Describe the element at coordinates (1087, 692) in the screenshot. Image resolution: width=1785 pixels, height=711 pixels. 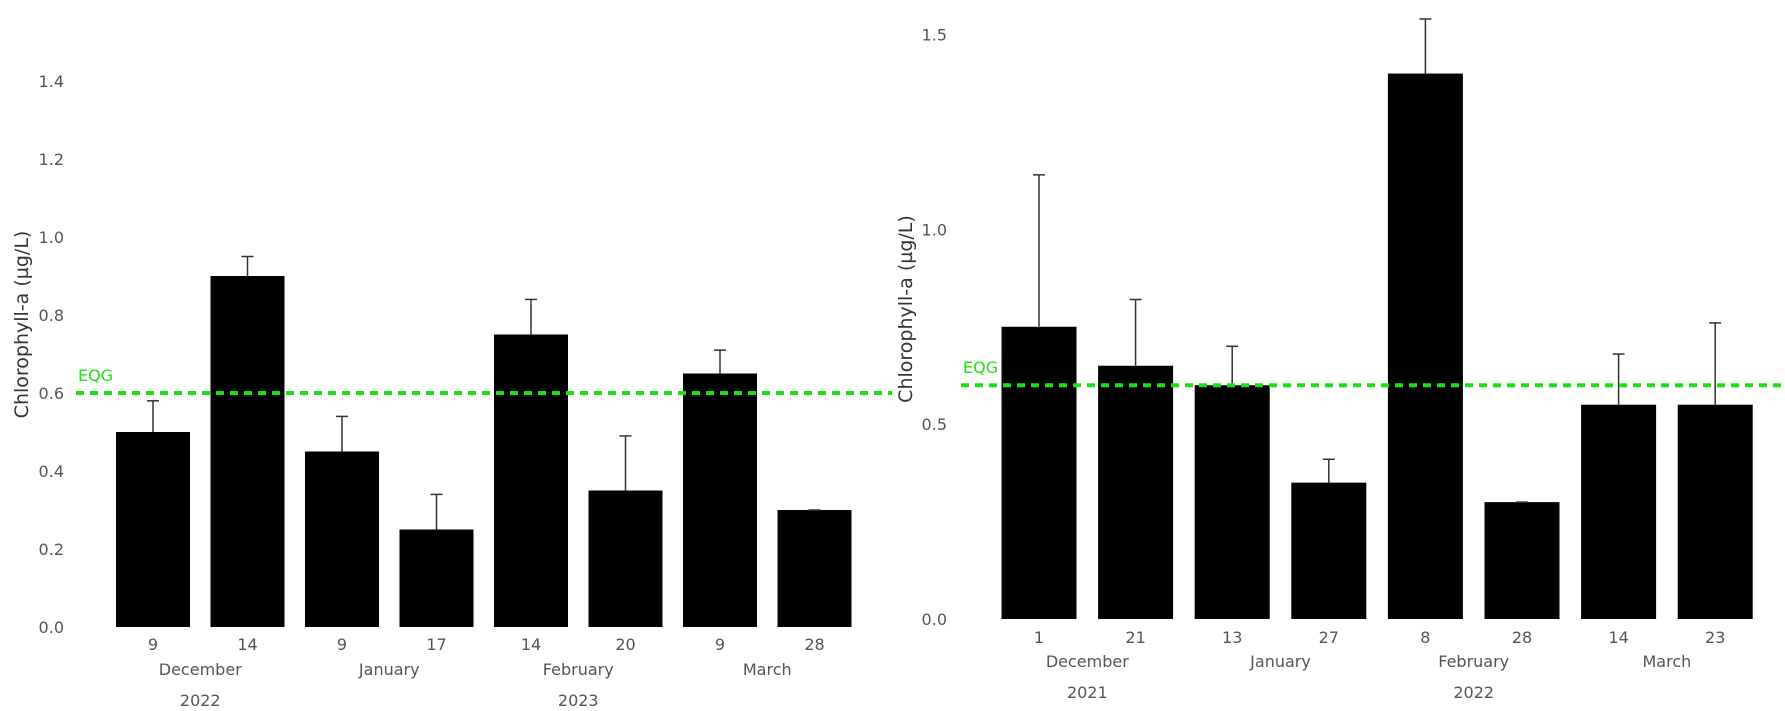
I see `x-year-label: 2021` at that location.